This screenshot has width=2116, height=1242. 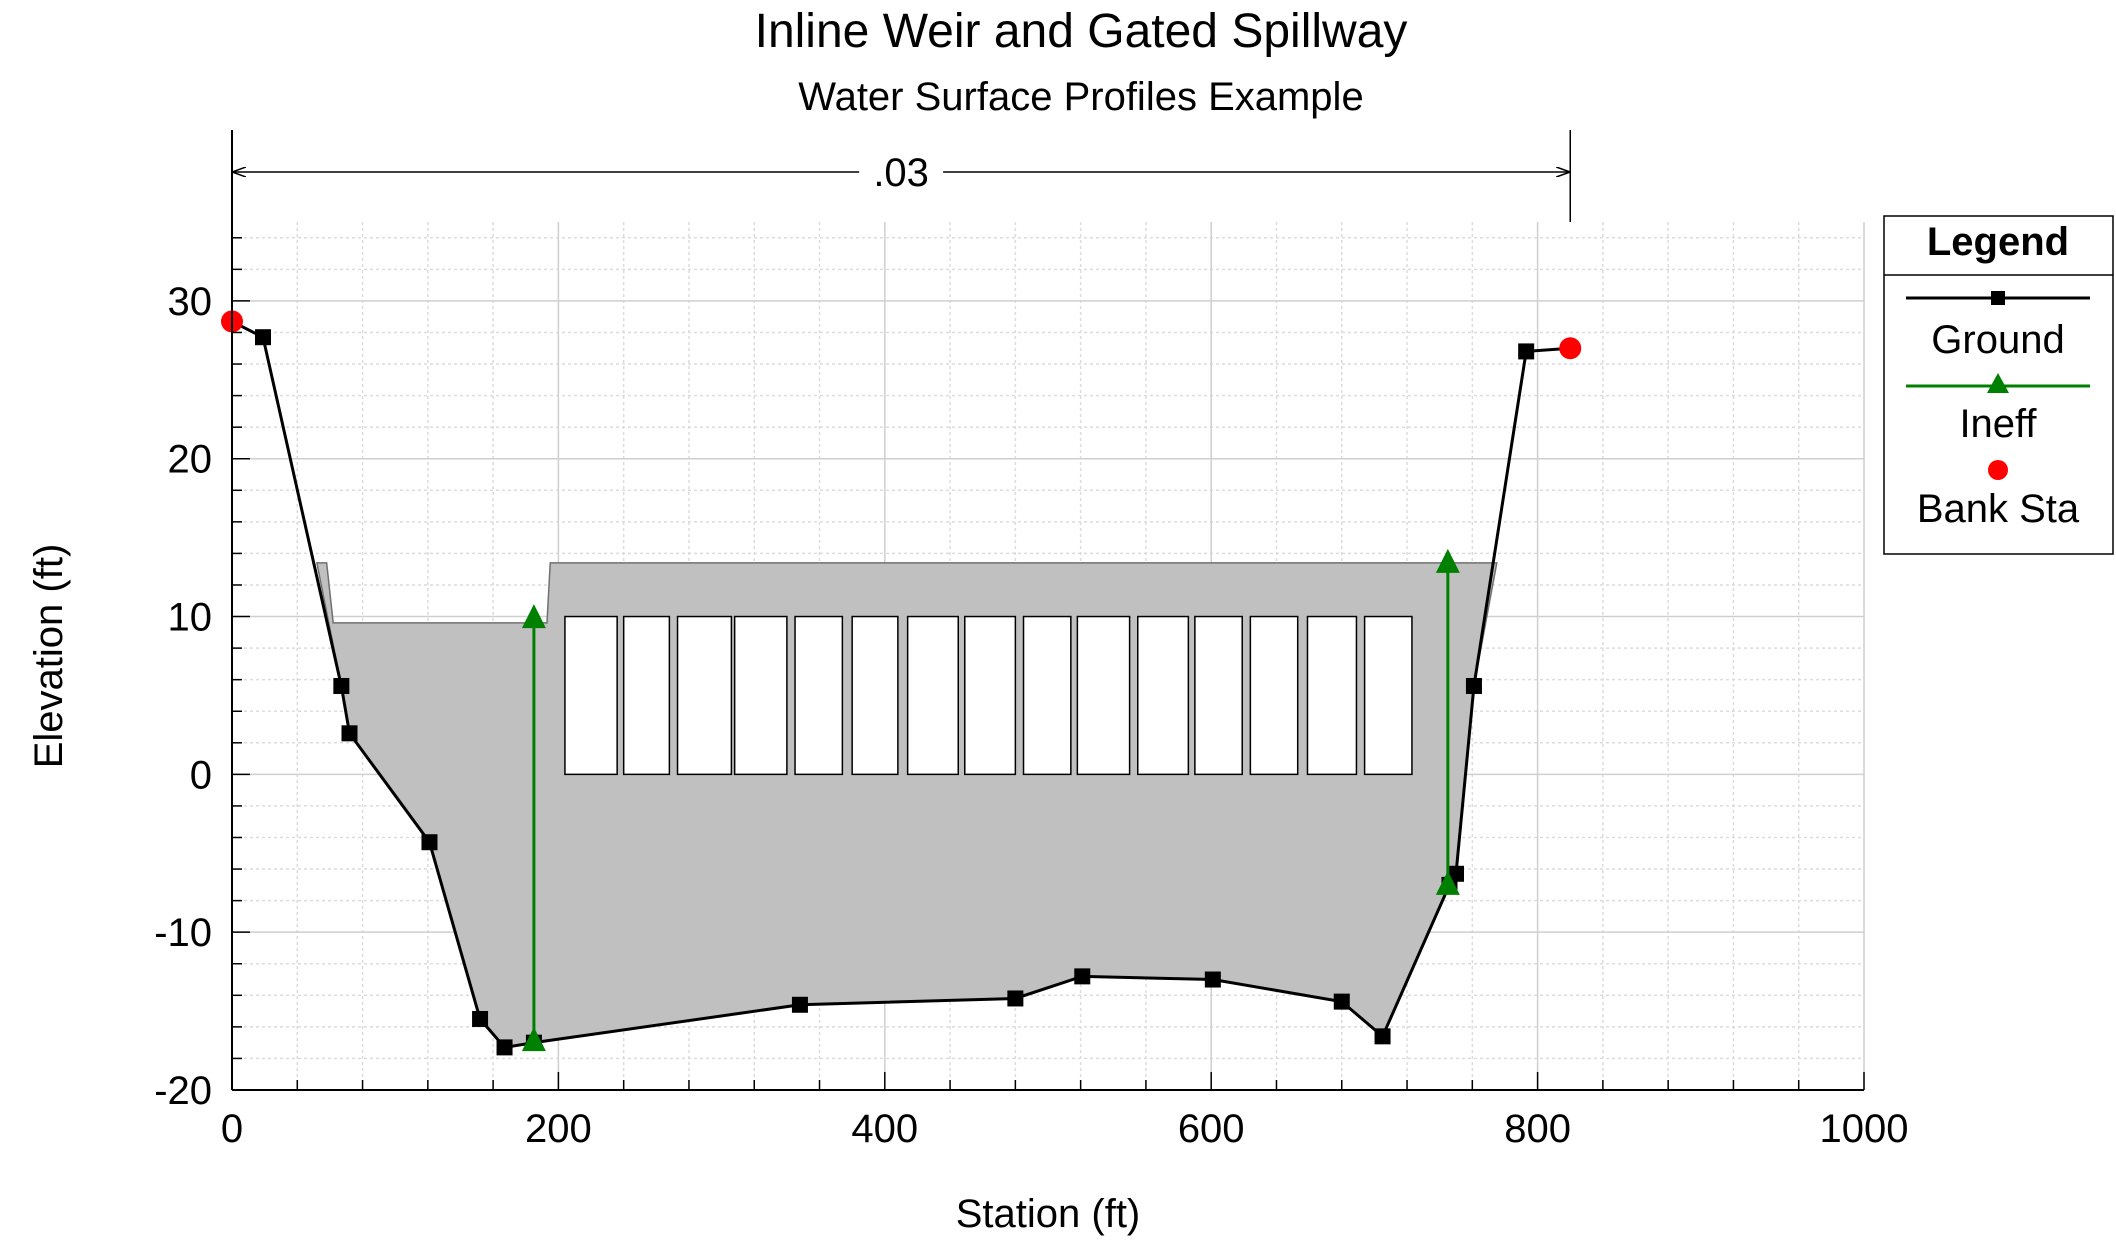 What do you see at coordinates (884, 1129) in the screenshot?
I see `x-tick-label: 400` at bounding box center [884, 1129].